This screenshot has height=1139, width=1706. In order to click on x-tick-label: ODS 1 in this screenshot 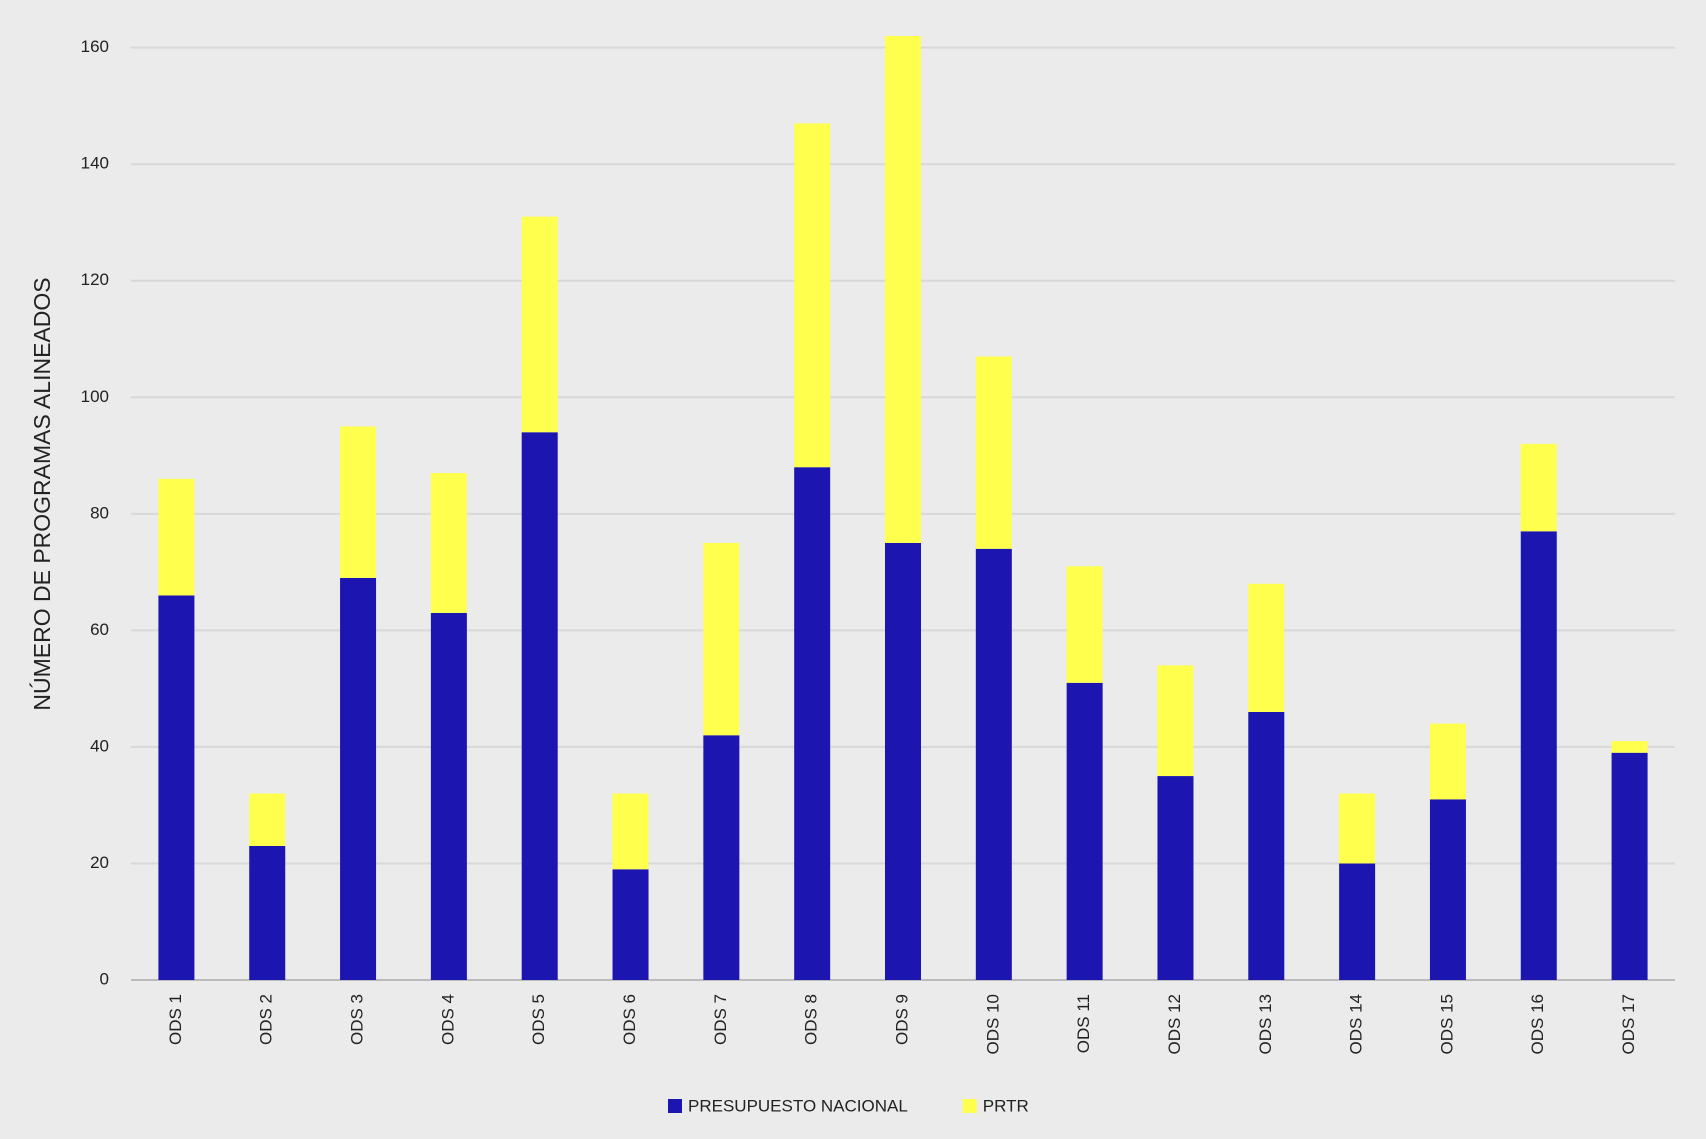, I will do `click(175, 1019)`.